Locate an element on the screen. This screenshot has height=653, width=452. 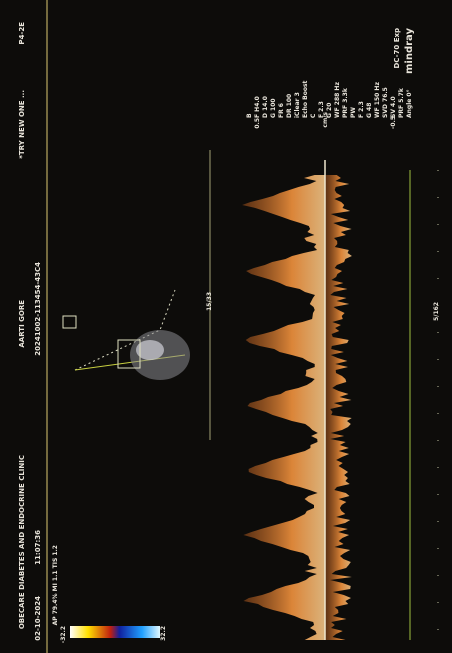
marker-label: 15/33 is located at coordinates (209, 301).